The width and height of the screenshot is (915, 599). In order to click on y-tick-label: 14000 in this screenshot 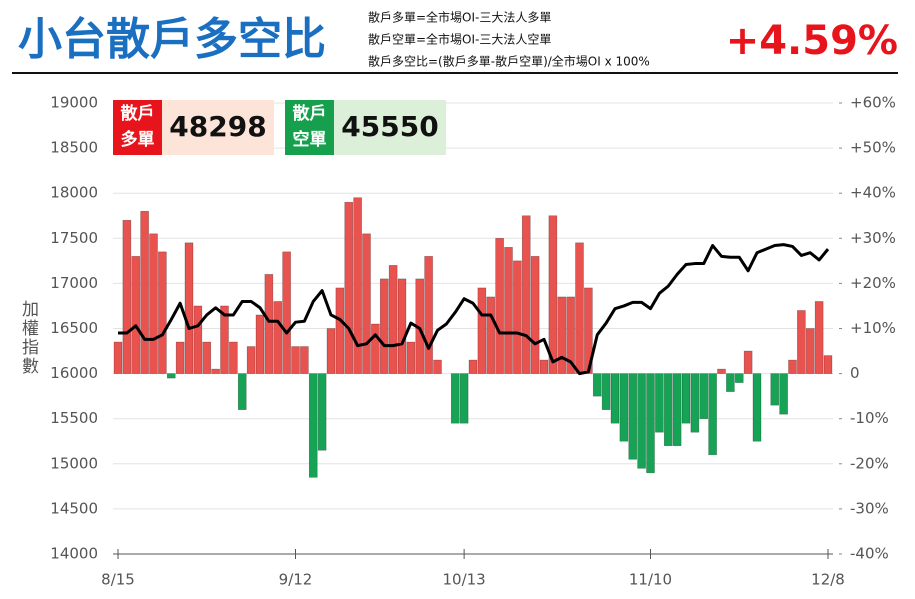, I will do `click(74, 554)`.